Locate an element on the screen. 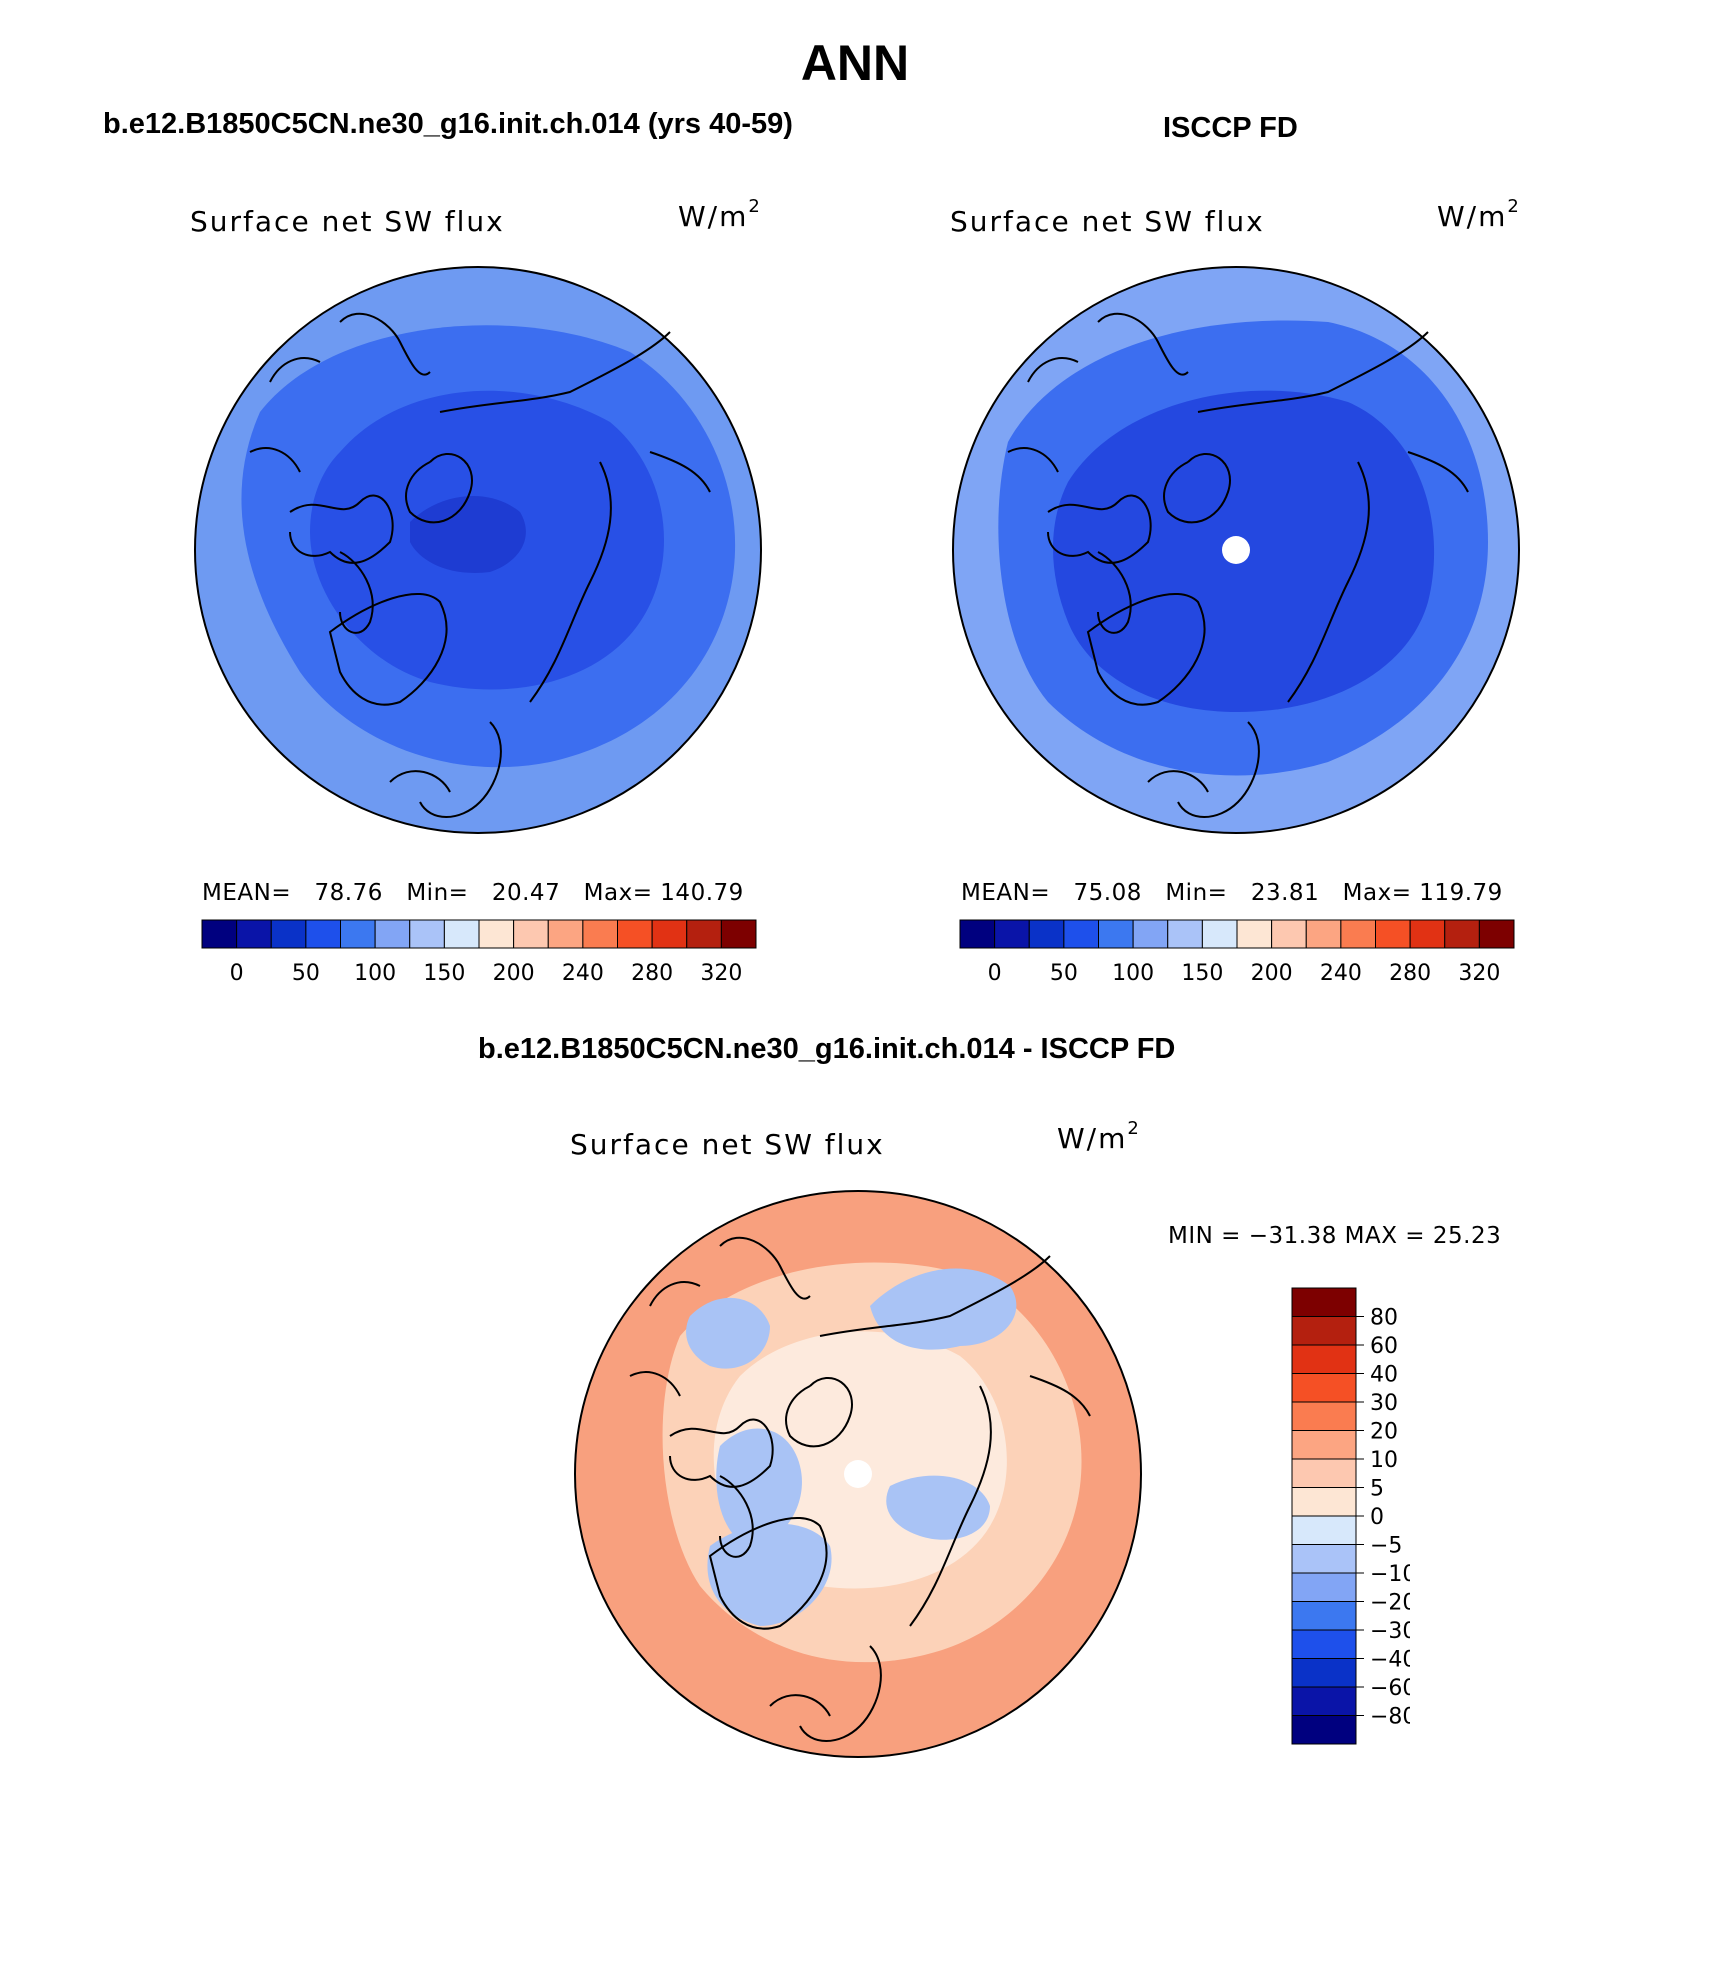 This screenshot has height=1972, width=1710. obs-colorbar-tick-label: 280 is located at coordinates (1410, 973).